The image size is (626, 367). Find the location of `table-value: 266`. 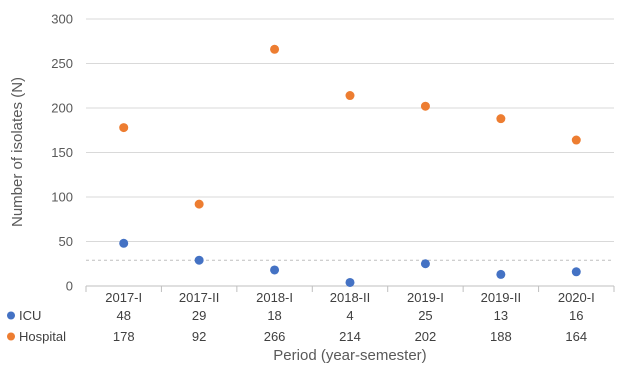

table-value: 266 is located at coordinates (275, 336).